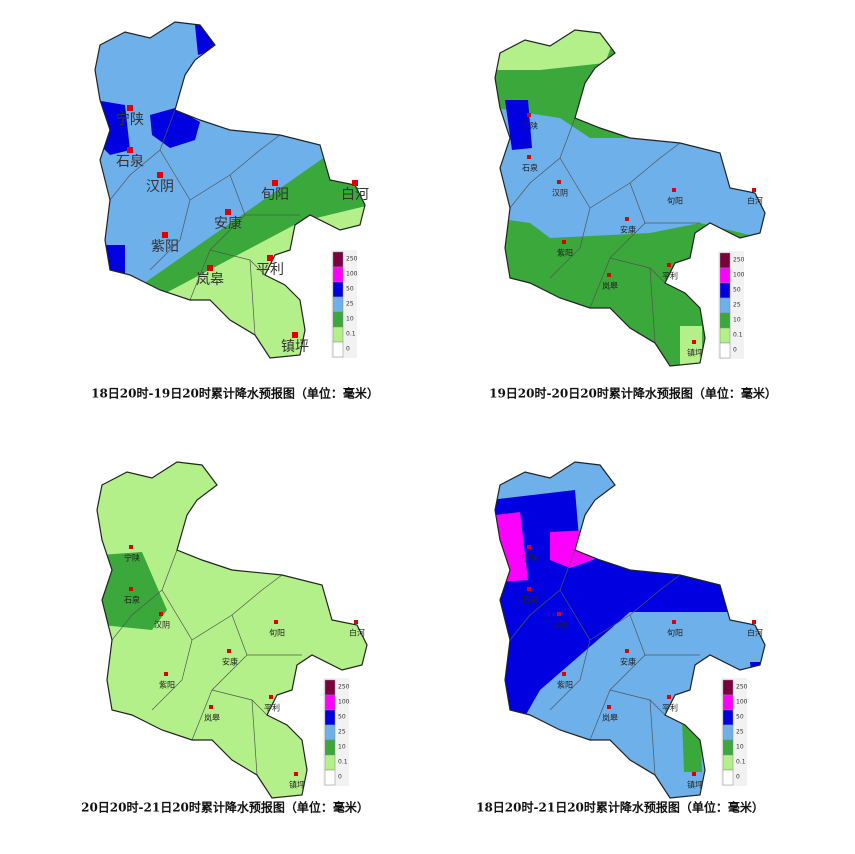  What do you see at coordinates (738, 335) in the screenshot?
I see `legend-label: 0.1` at bounding box center [738, 335].